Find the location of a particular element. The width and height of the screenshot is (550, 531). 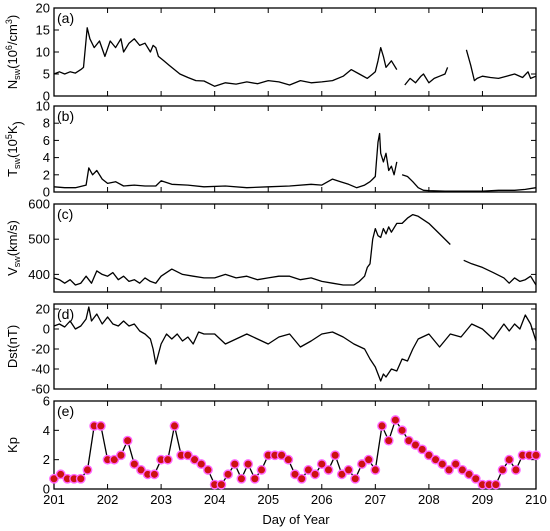

y-label-part: V is located at coordinates (12, 271).